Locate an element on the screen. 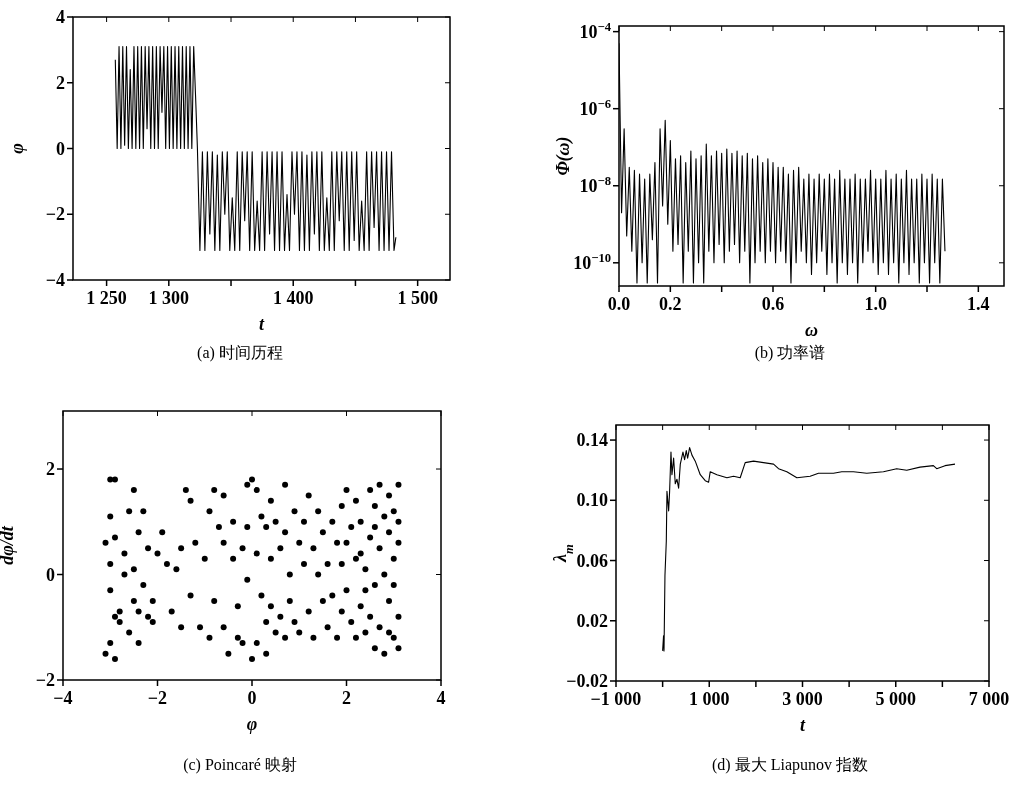 The height and width of the screenshot is (802, 1023). x-tick-label: 1 500 is located at coordinates (417, 298).